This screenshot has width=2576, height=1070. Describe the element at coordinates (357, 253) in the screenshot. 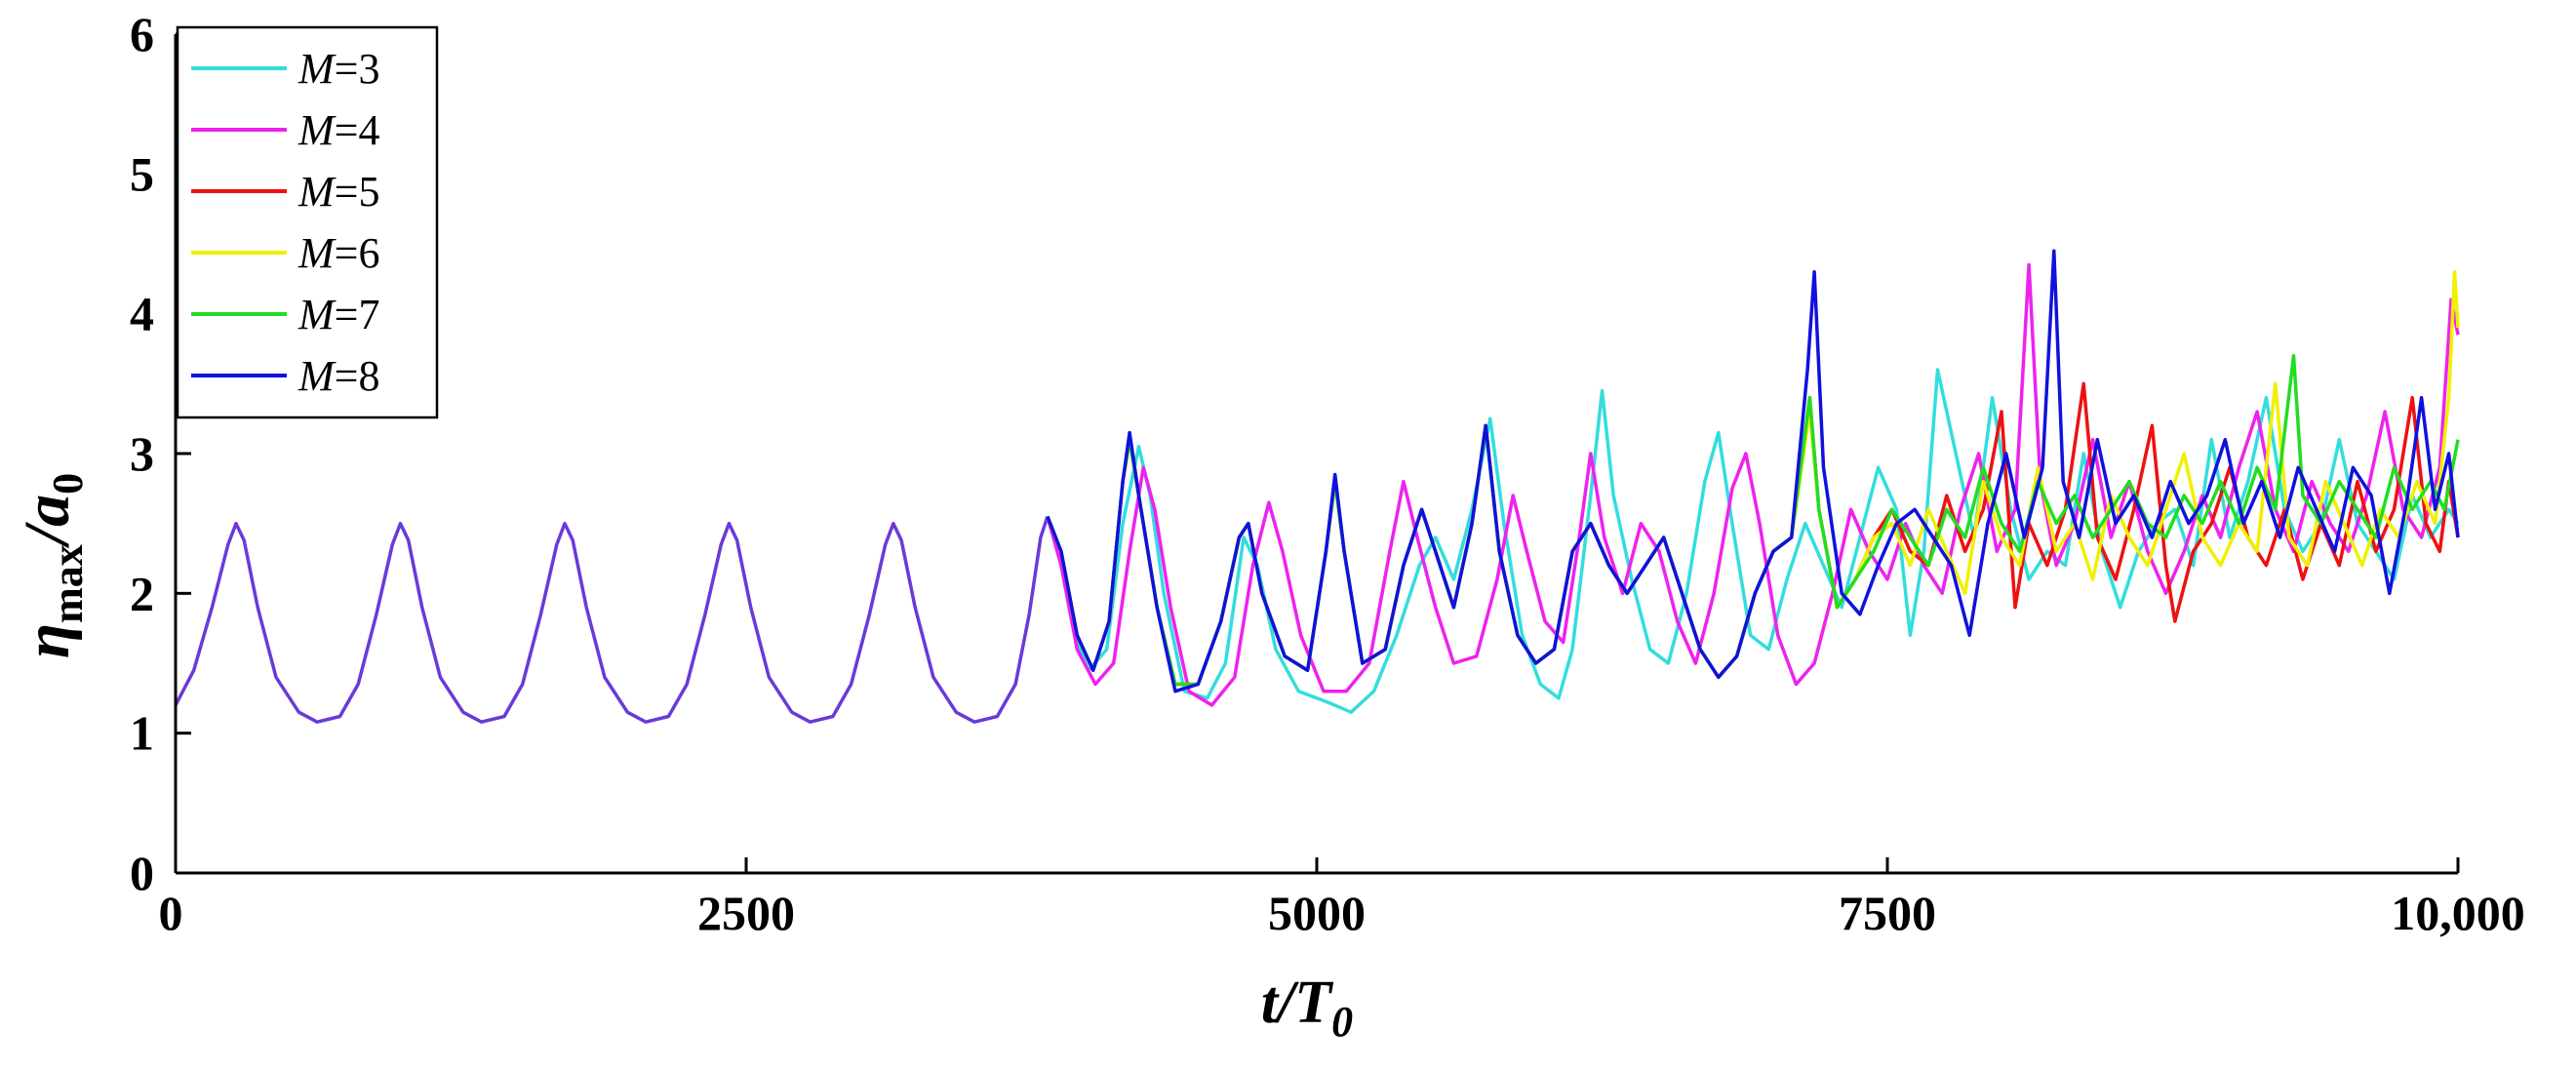

I see `legend-label-val: =6` at that location.